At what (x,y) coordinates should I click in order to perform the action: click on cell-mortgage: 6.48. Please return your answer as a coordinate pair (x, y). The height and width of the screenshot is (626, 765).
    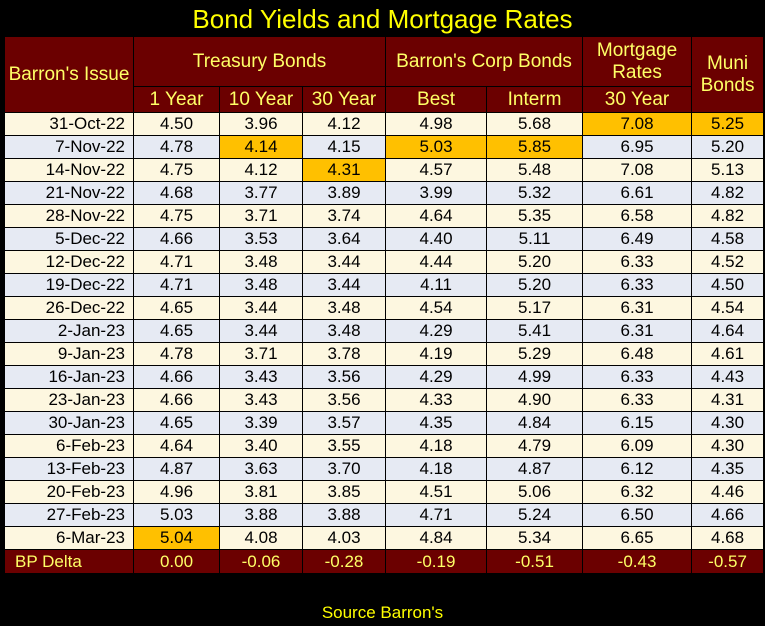
    Looking at the image, I should click on (637, 354).